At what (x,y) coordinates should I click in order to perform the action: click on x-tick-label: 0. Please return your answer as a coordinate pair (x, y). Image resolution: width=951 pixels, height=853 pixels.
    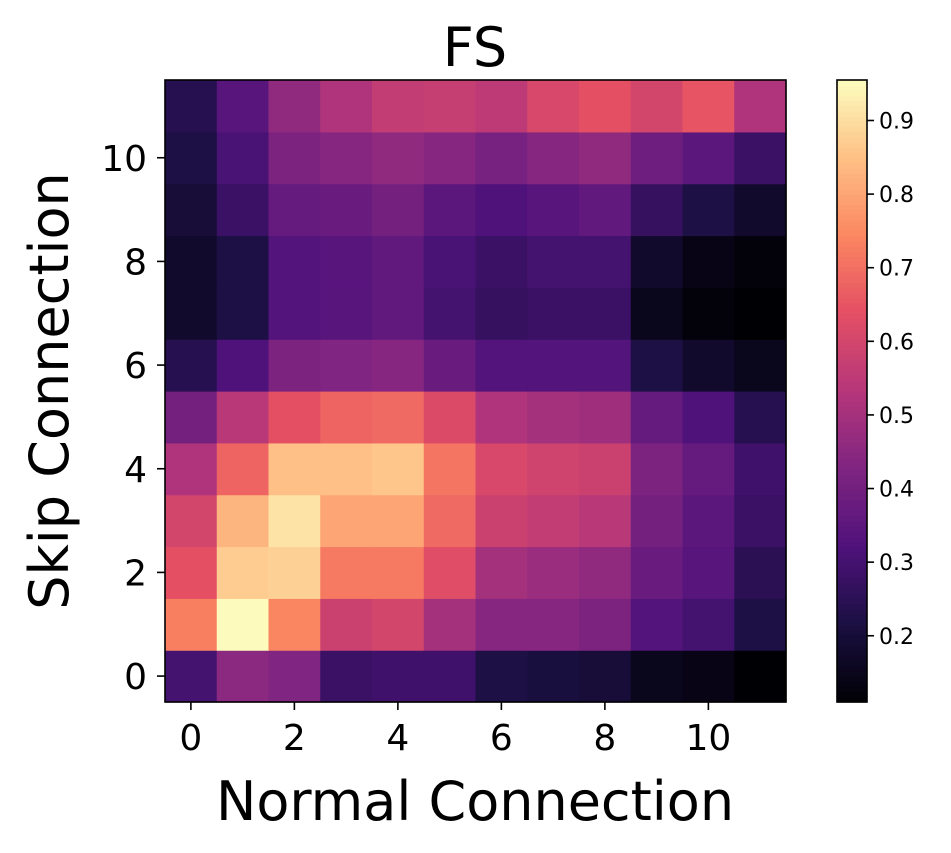
    Looking at the image, I should click on (190, 738).